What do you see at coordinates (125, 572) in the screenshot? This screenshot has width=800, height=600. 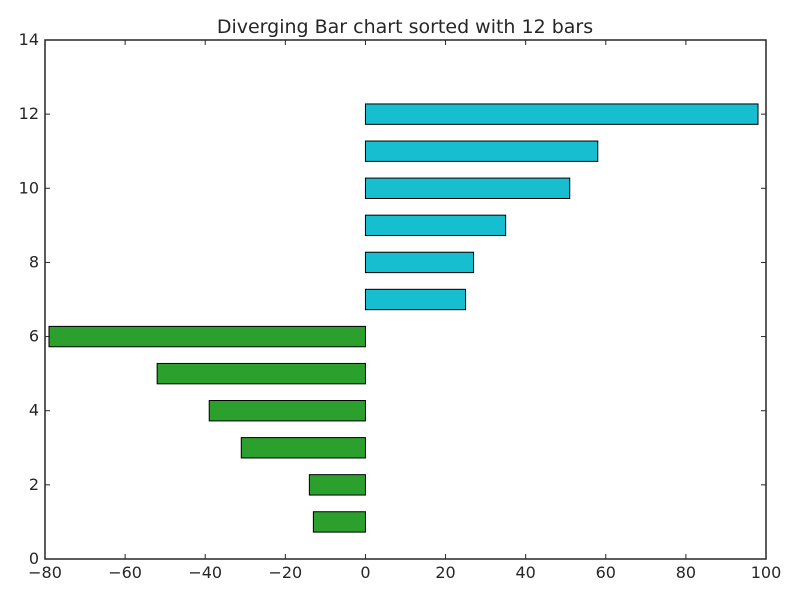 I see `x-tick-label: −60` at bounding box center [125, 572].